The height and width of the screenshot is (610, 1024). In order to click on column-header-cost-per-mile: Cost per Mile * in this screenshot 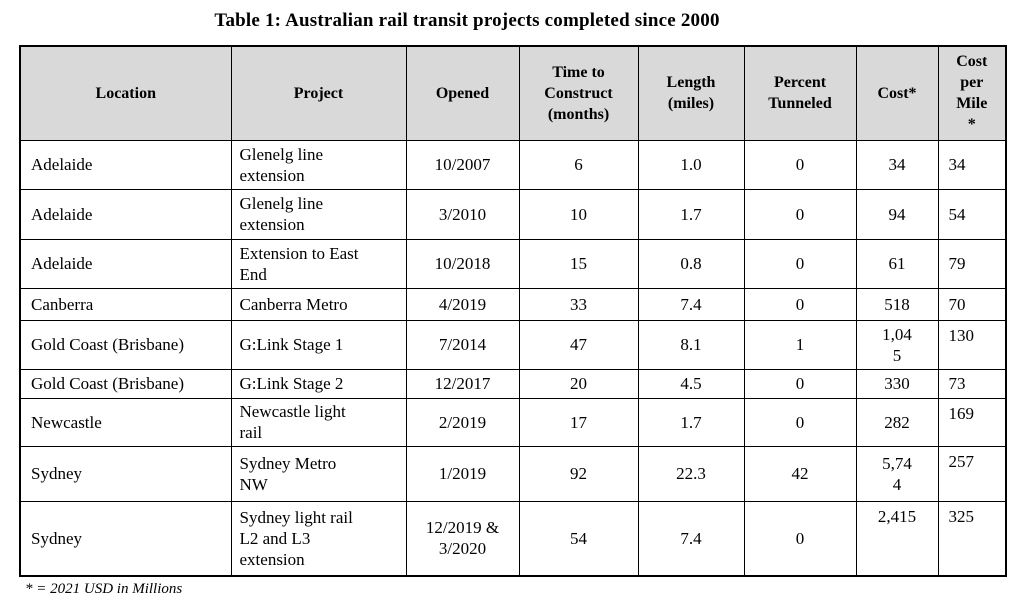, I will do `click(972, 93)`.